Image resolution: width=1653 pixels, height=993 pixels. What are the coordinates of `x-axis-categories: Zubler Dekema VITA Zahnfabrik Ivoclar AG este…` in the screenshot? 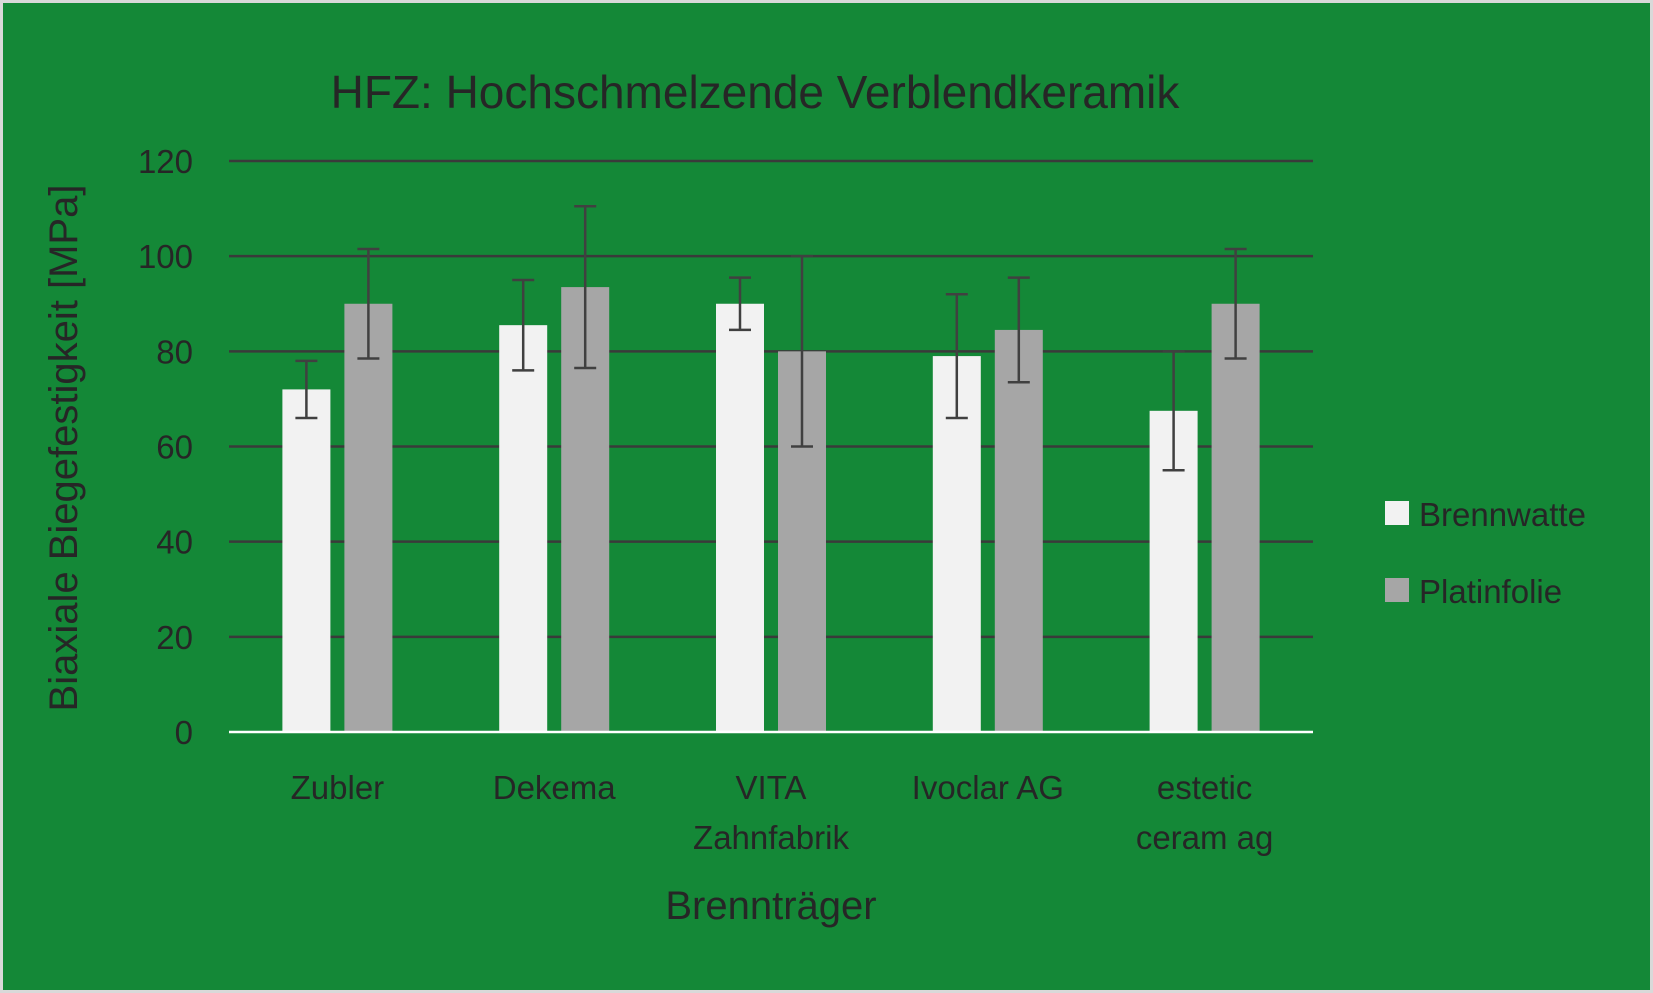 It's located at (782, 812).